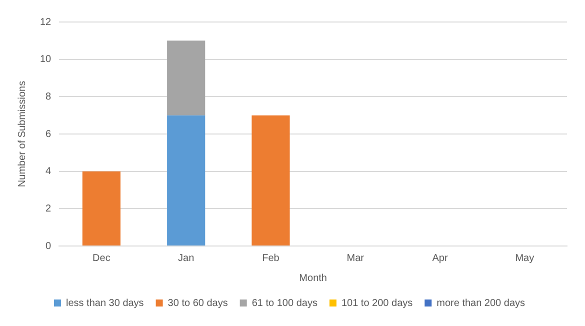  Describe the element at coordinates (524, 258) in the screenshot. I see `x-tick-label: May` at that location.